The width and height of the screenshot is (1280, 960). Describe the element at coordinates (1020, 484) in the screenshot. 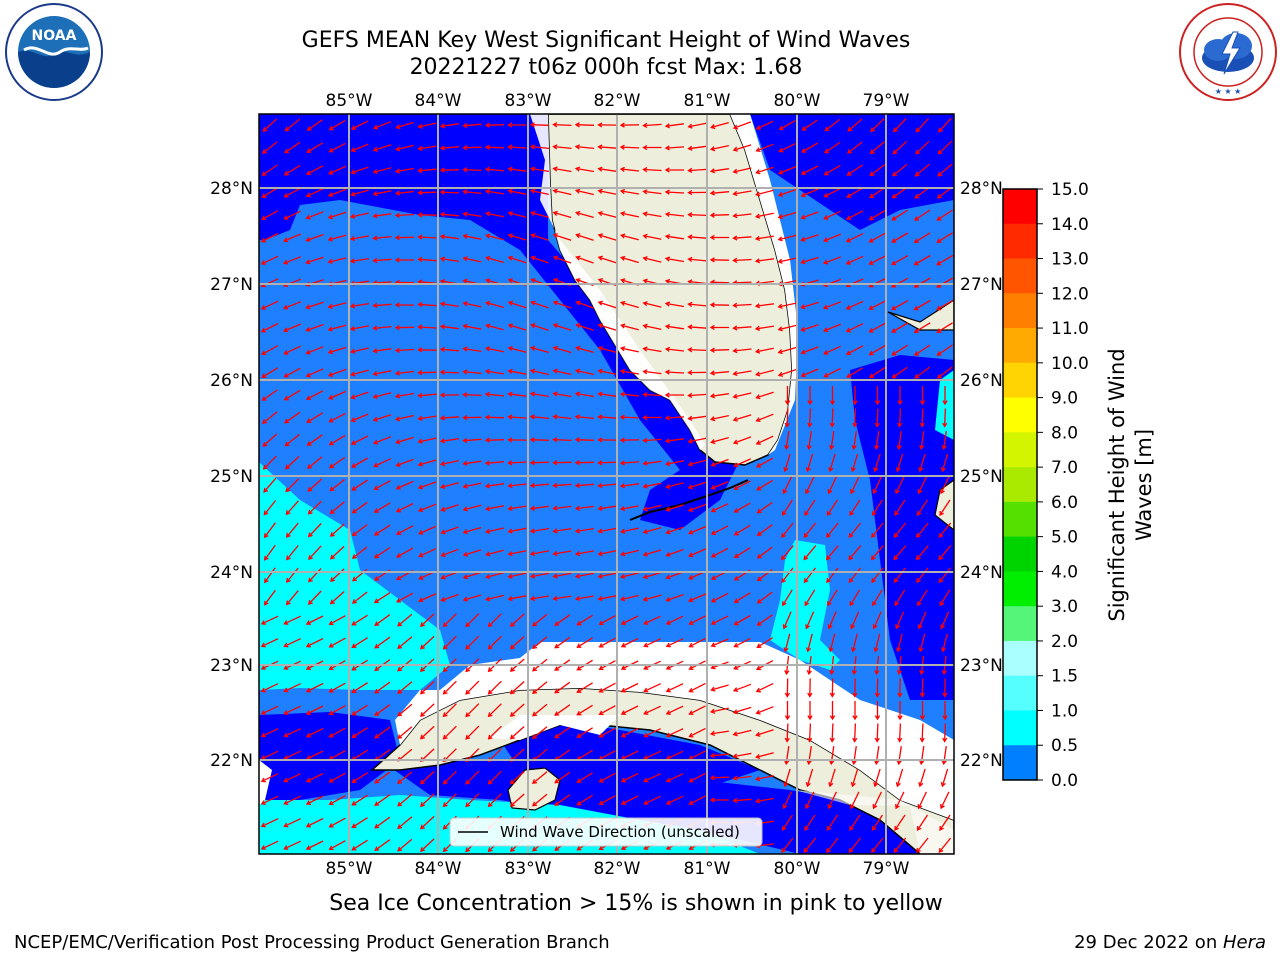

I see `colorbar-frame` at that location.